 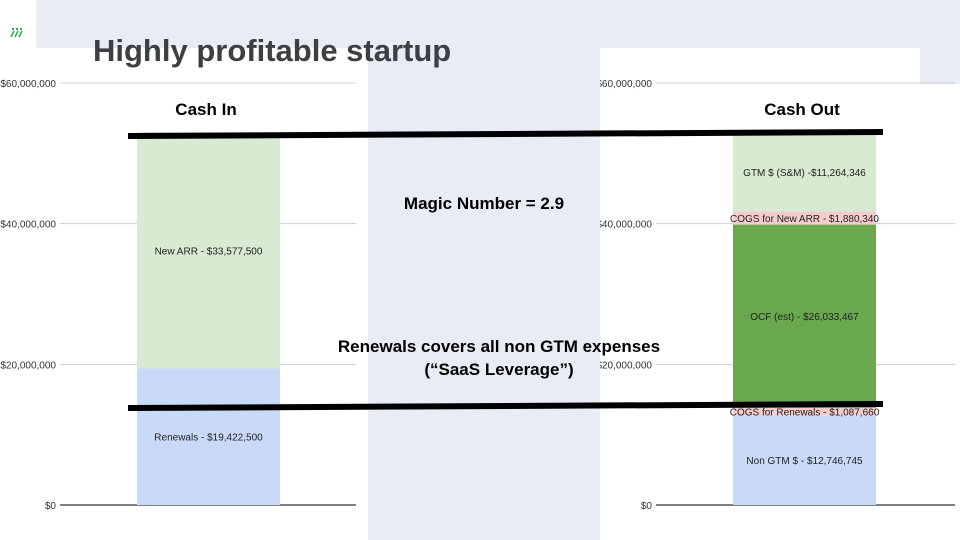 What do you see at coordinates (505, 134) in the screenshot?
I see `top-threshold-line` at bounding box center [505, 134].